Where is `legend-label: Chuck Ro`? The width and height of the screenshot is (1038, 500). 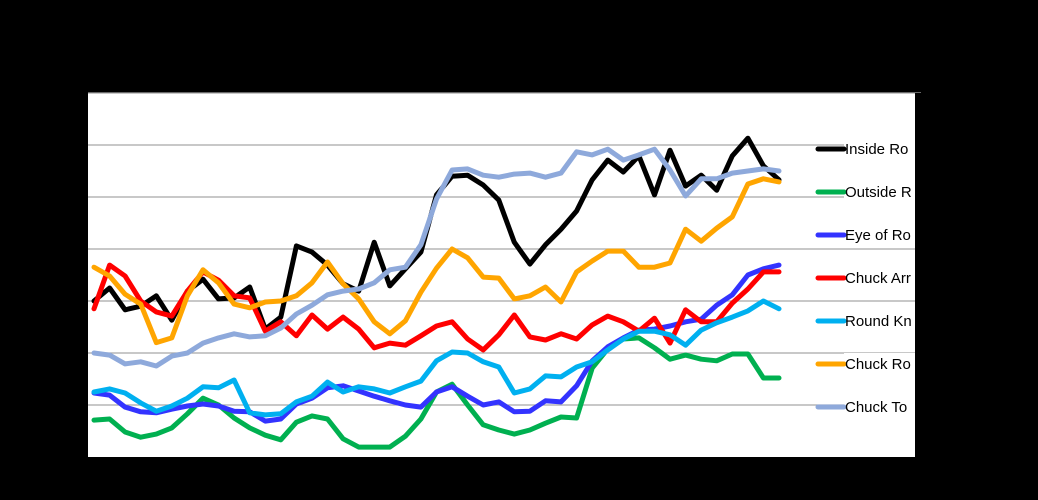
legend-label: Chuck Ro is located at coordinates (878, 364).